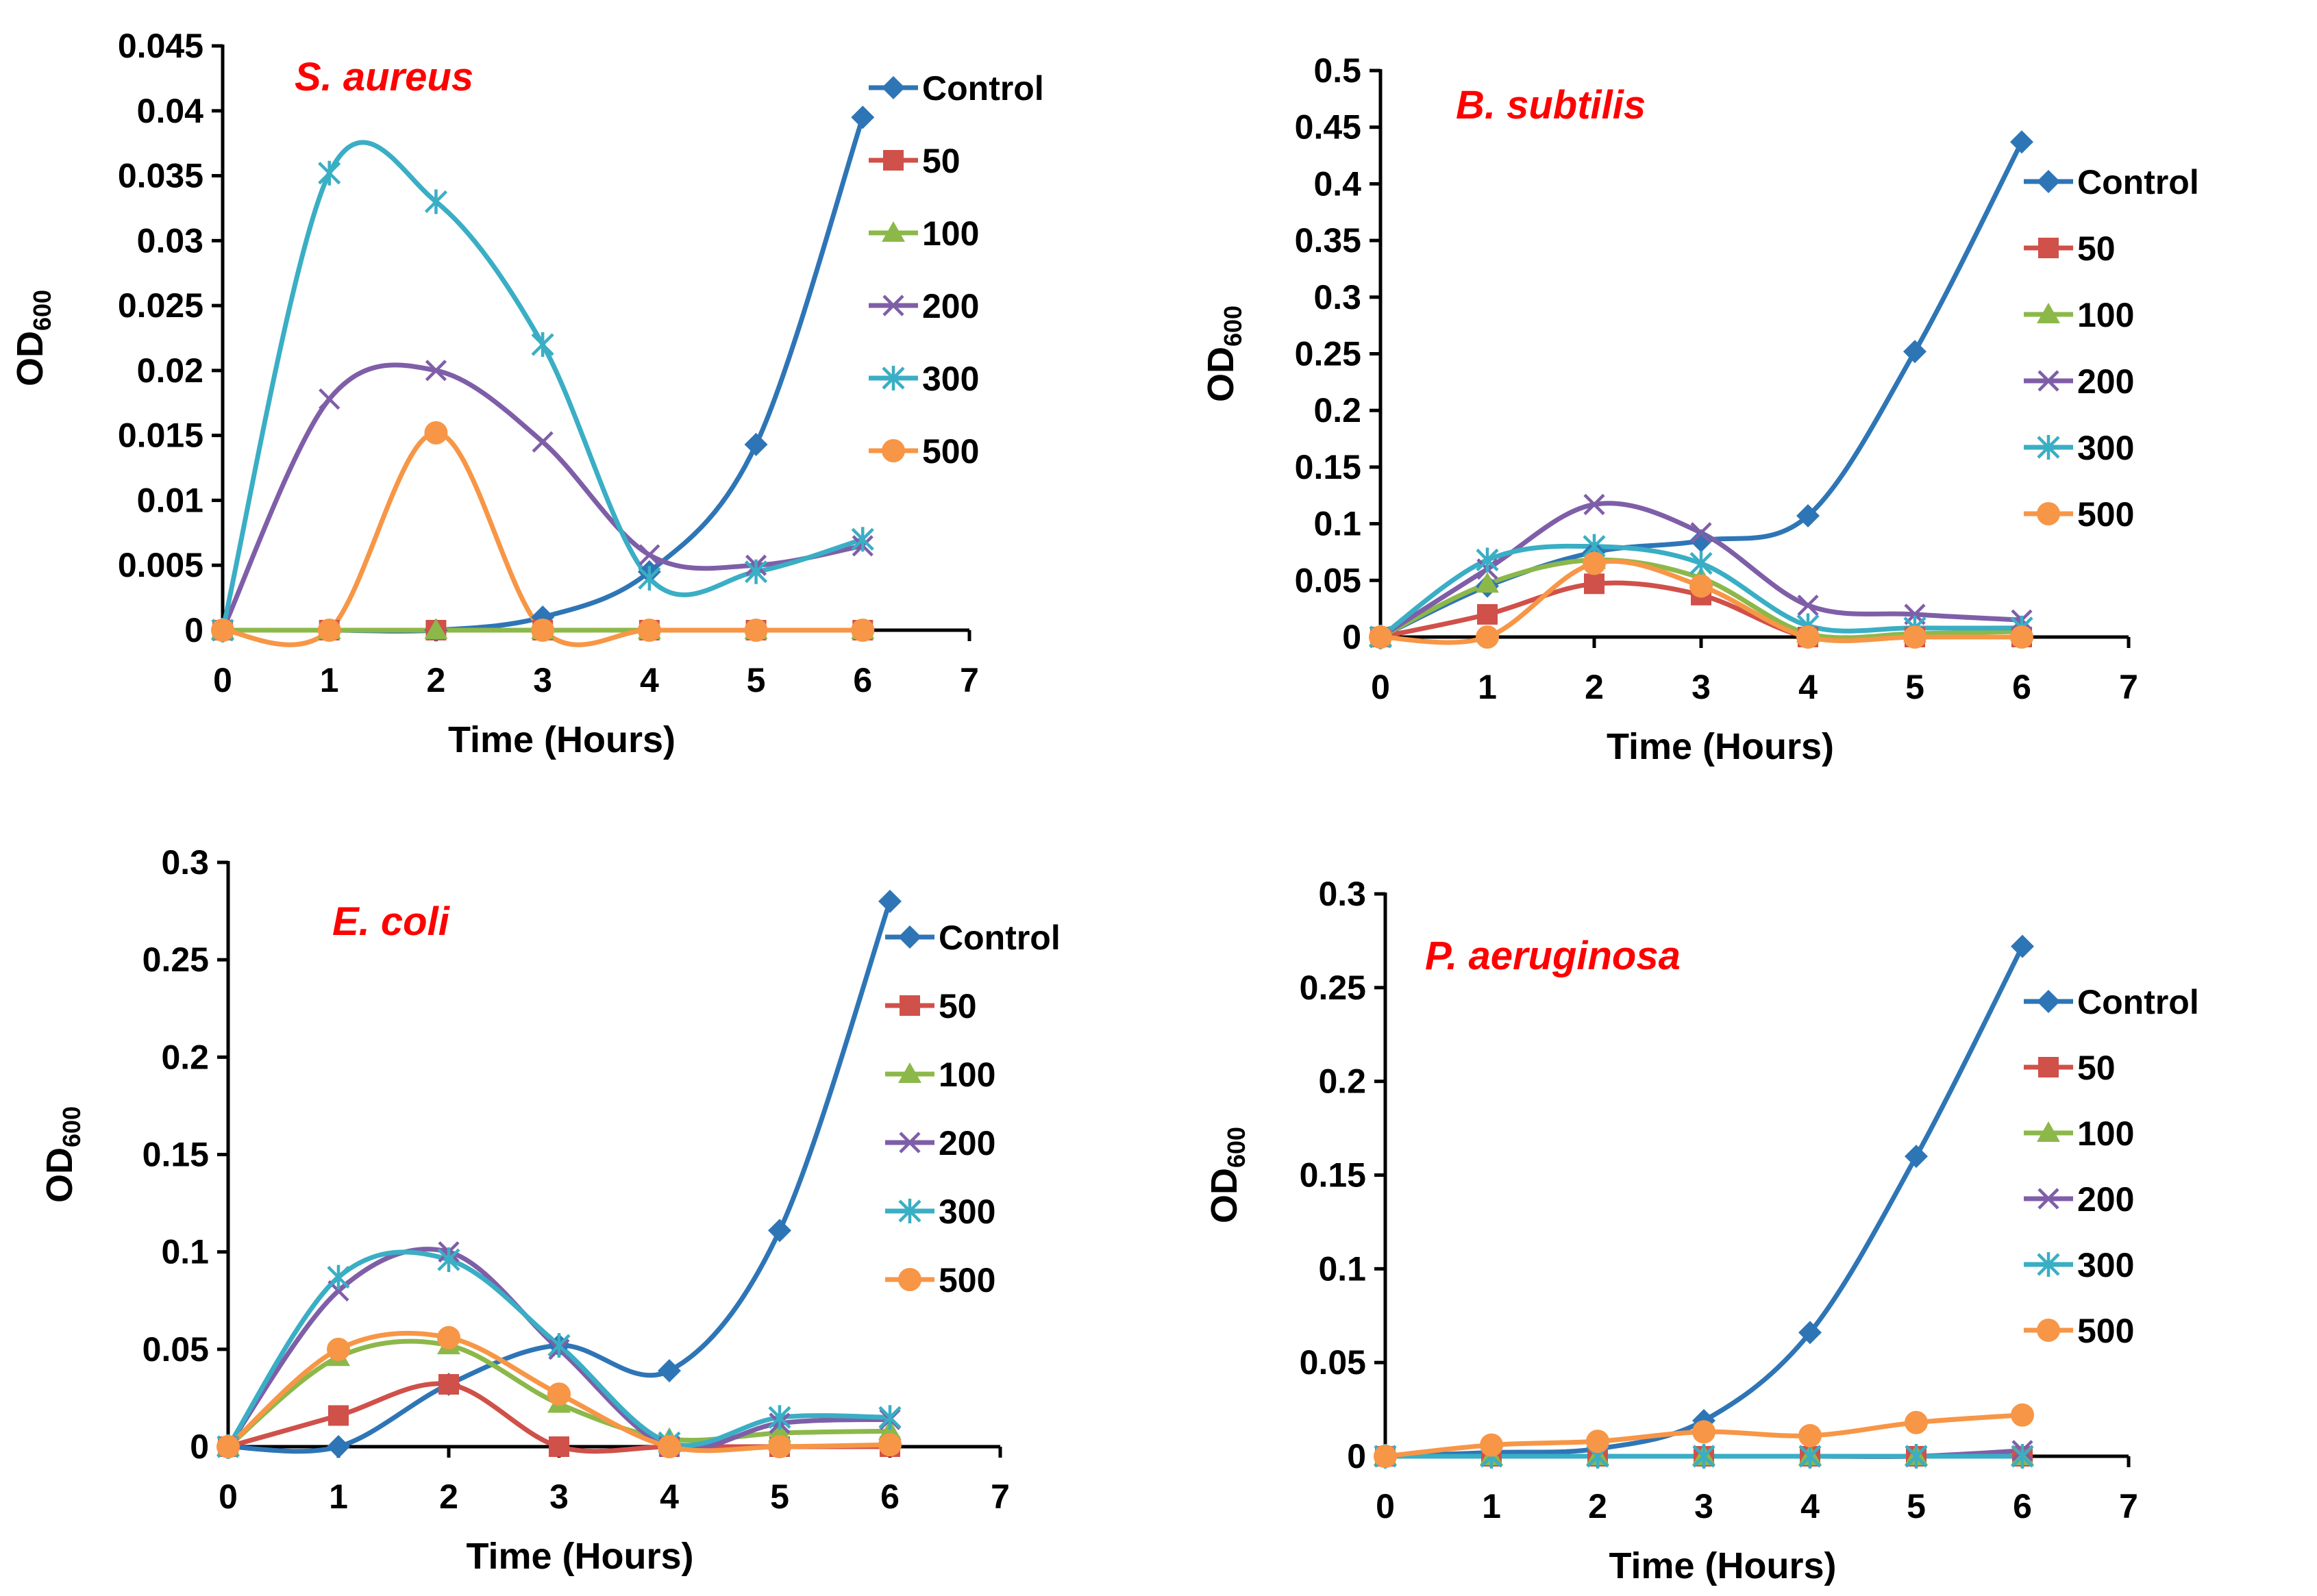 The height and width of the screenshot is (1596, 2317). Describe the element at coordinates (185, 1252) in the screenshot. I see `y-tick-label: 0.1` at that location.